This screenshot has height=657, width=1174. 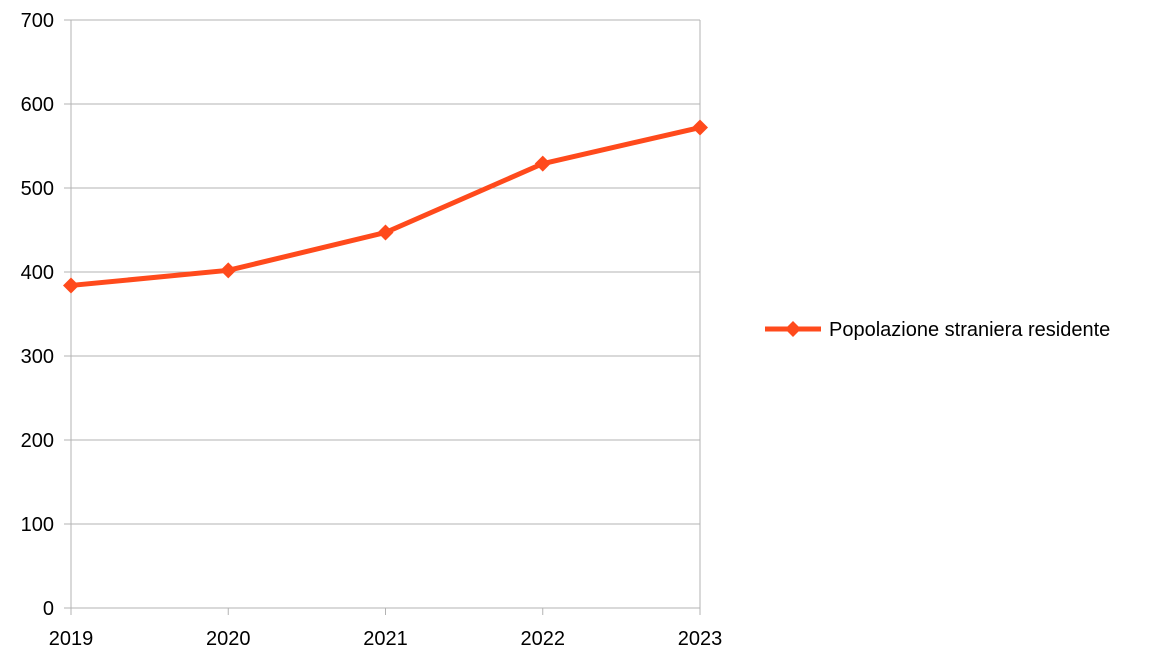 What do you see at coordinates (37, 441) in the screenshot?
I see `y-tick-label: 200` at bounding box center [37, 441].